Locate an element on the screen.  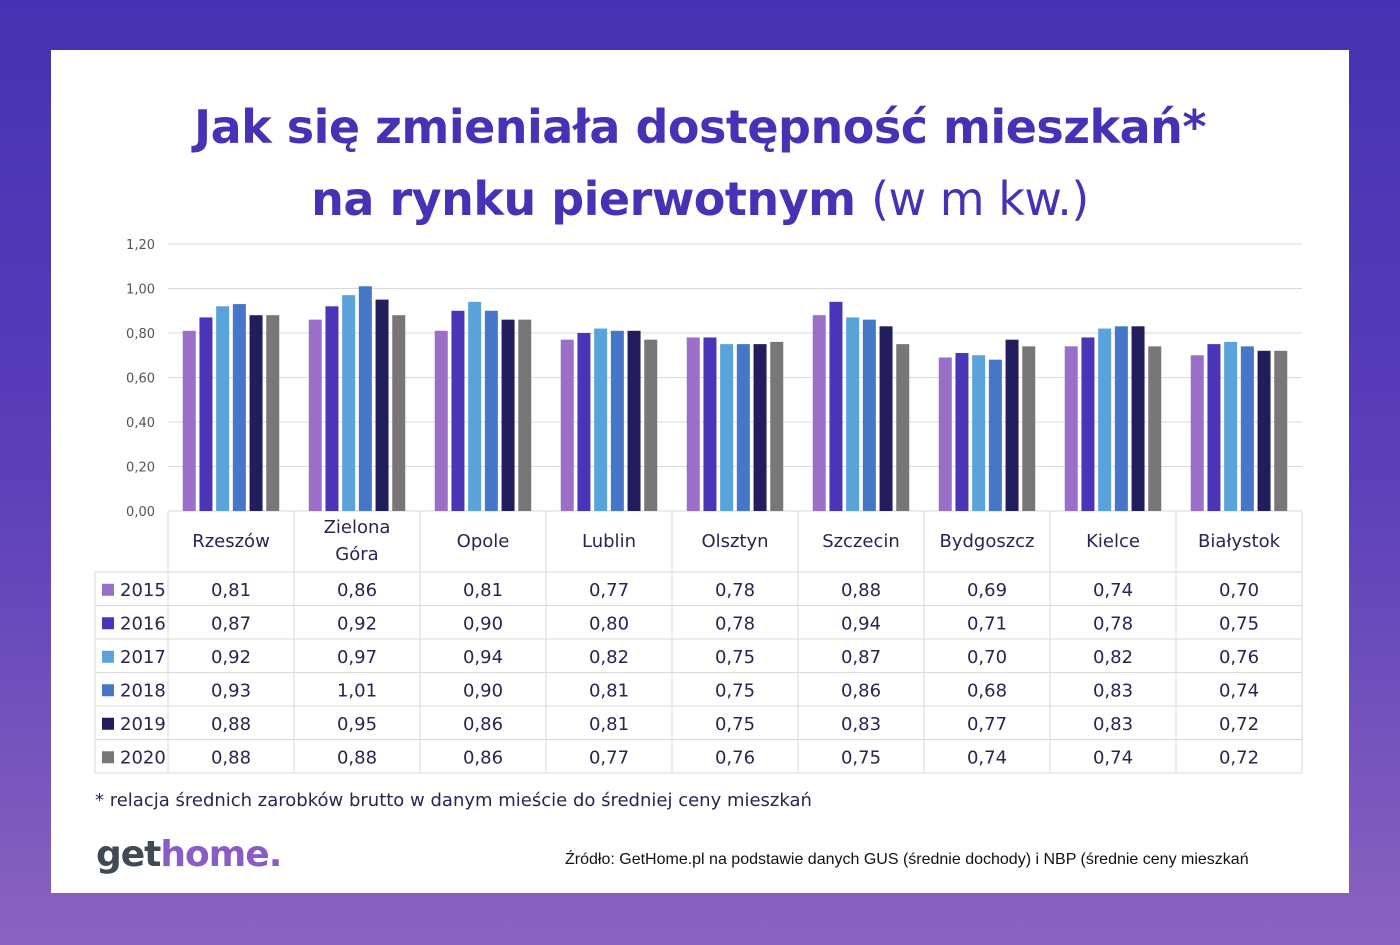
title-bold: na rynku pierwotnym is located at coordinates (583, 199).